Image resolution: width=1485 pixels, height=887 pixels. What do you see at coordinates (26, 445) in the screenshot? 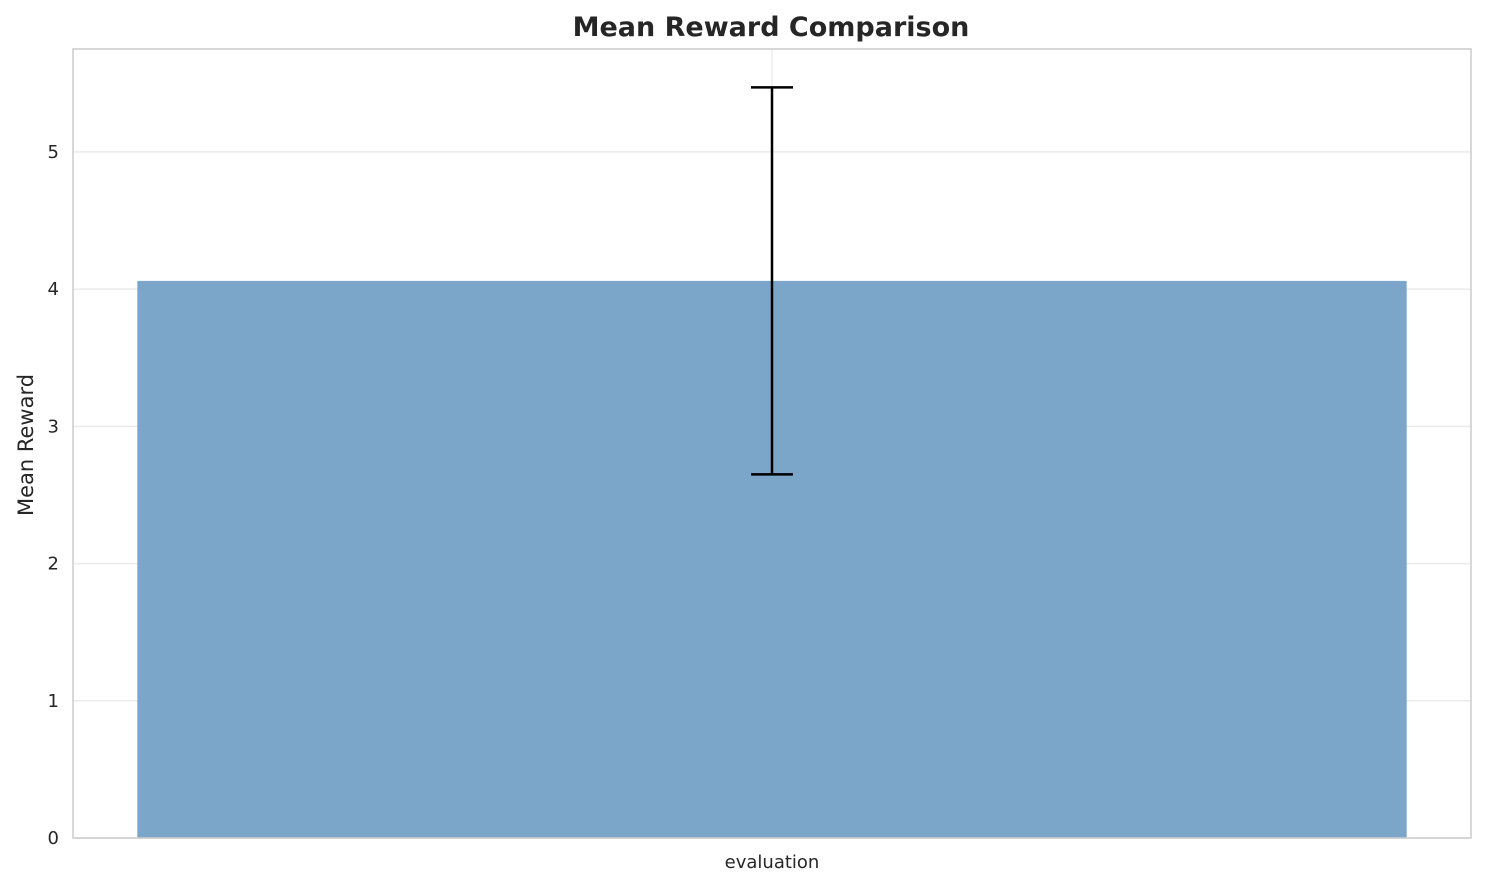
I see `y-axis-label: Mean Reward` at bounding box center [26, 445].